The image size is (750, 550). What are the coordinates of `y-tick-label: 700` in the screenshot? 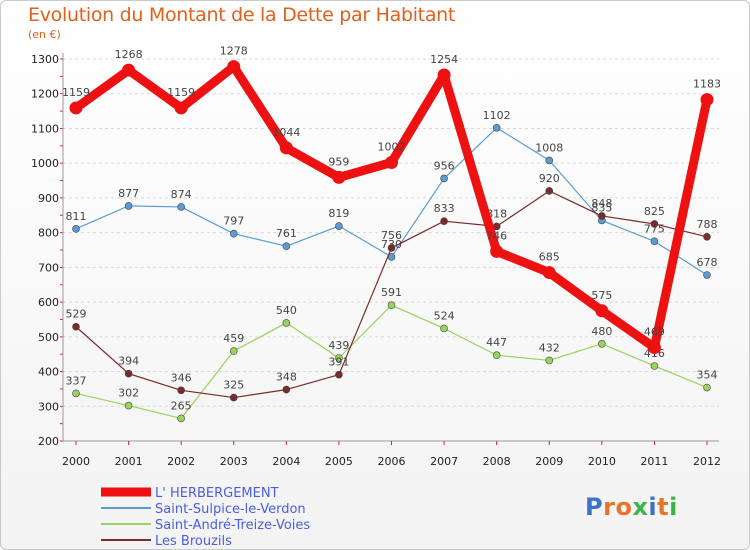 It's located at (48, 267).